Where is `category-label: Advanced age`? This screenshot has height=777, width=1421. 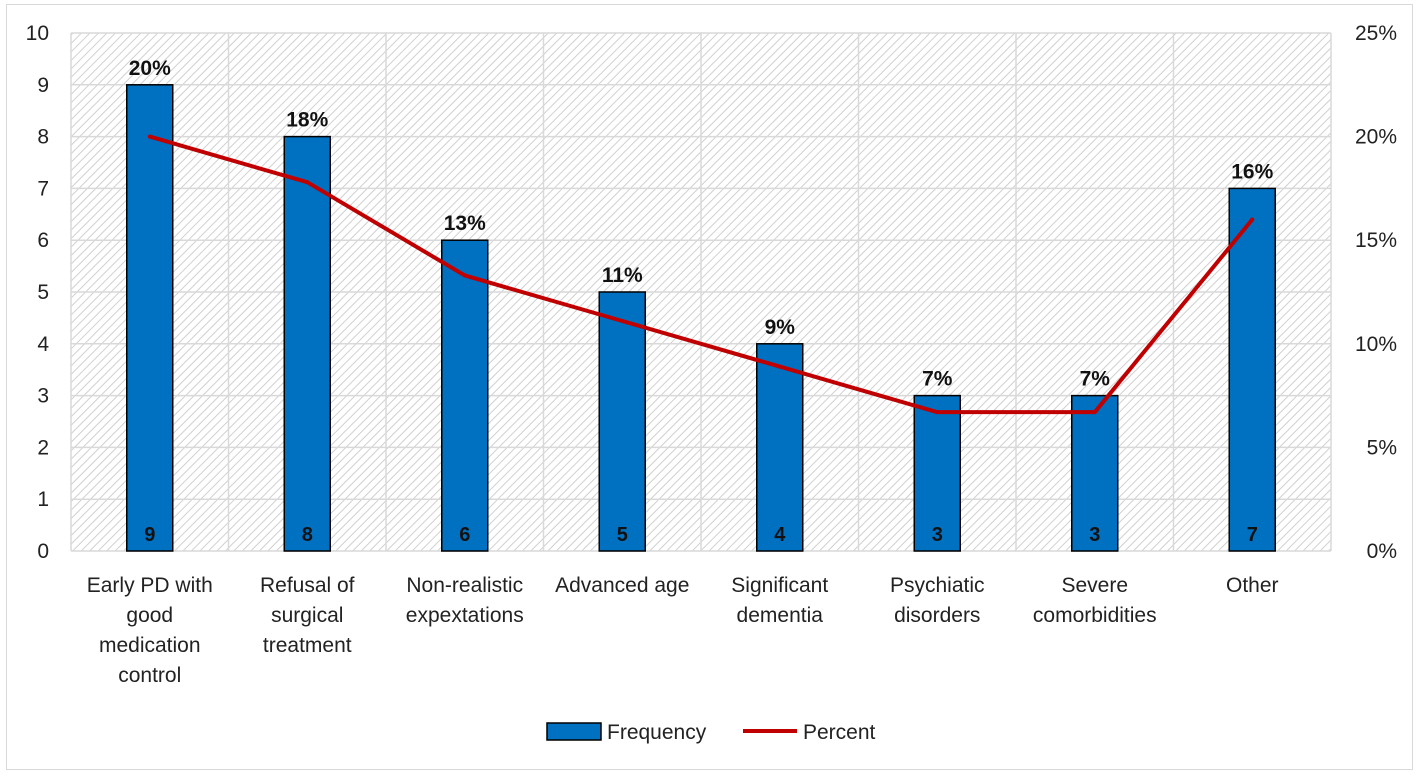 category-label: Advanced age is located at coordinates (622, 585).